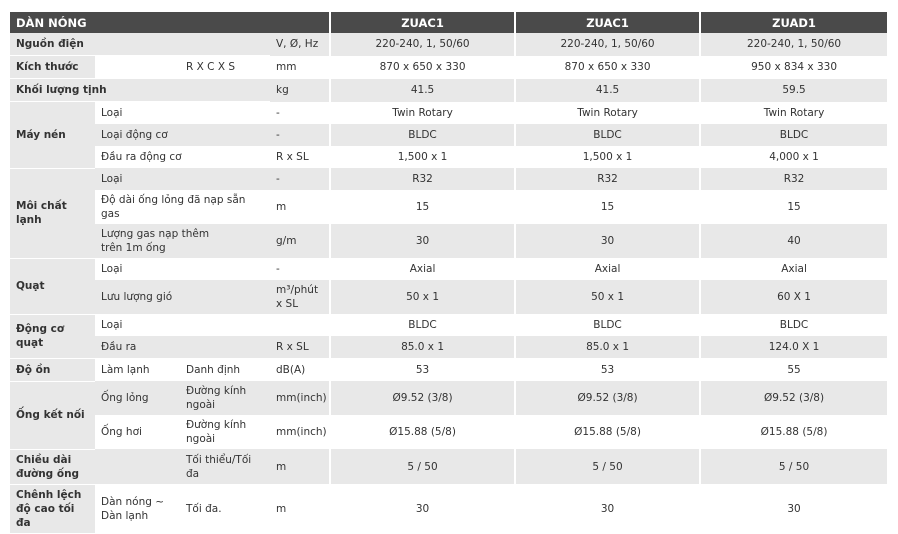  What do you see at coordinates (137, 508) in the screenshot?
I see `item-label: Dàn nóng ~ Dàn lạnh` at bounding box center [137, 508].